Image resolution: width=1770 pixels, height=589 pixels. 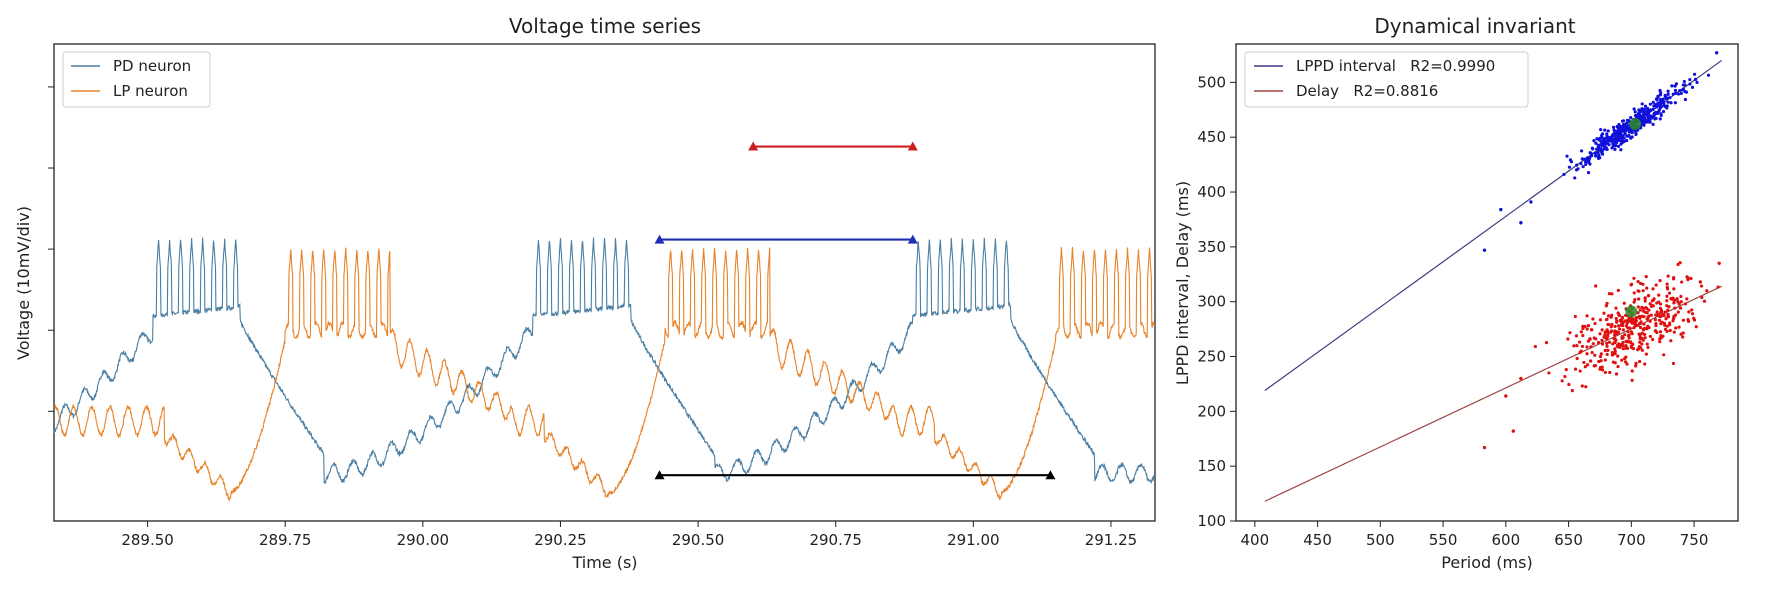 I want to click on x-tick-label: 289.50, so click(x=147, y=540).